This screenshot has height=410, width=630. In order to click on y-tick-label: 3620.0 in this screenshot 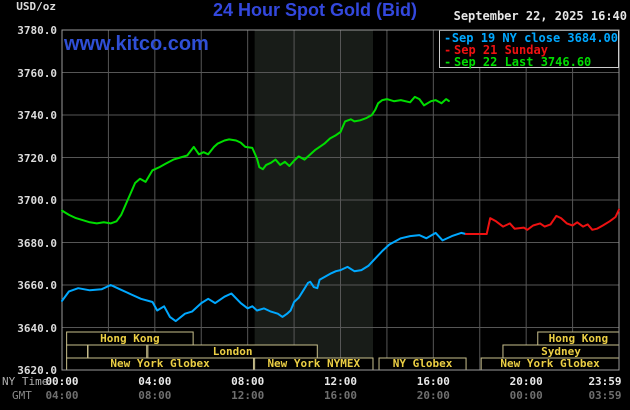, I will do `click(37, 370)`.